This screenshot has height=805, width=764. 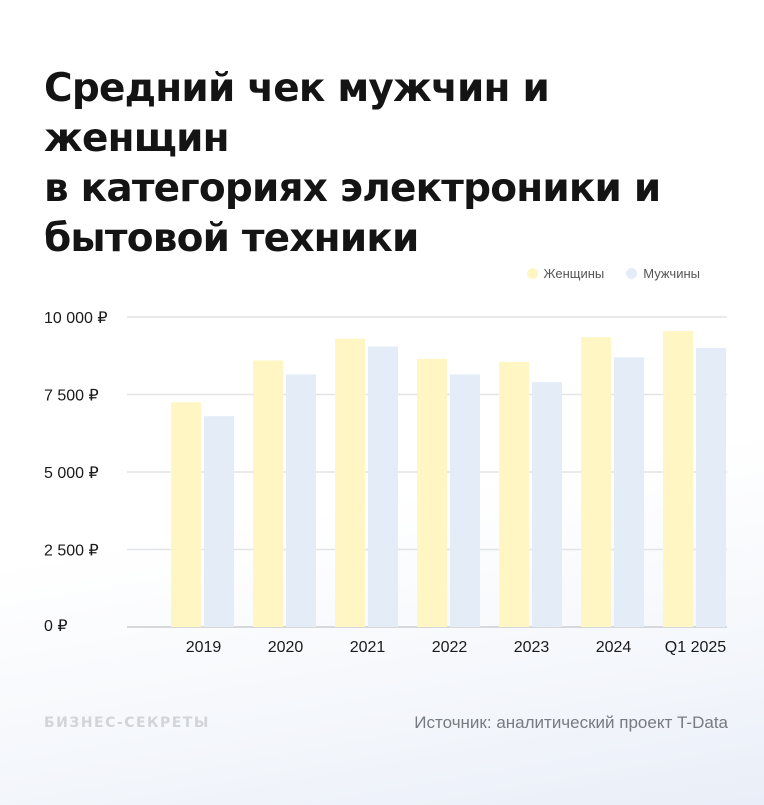 I want to click on legend-label-men: Мужчины, so click(x=671, y=273).